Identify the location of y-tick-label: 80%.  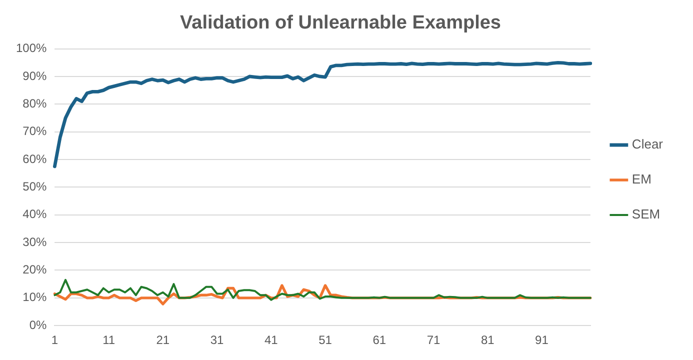
(35, 103).